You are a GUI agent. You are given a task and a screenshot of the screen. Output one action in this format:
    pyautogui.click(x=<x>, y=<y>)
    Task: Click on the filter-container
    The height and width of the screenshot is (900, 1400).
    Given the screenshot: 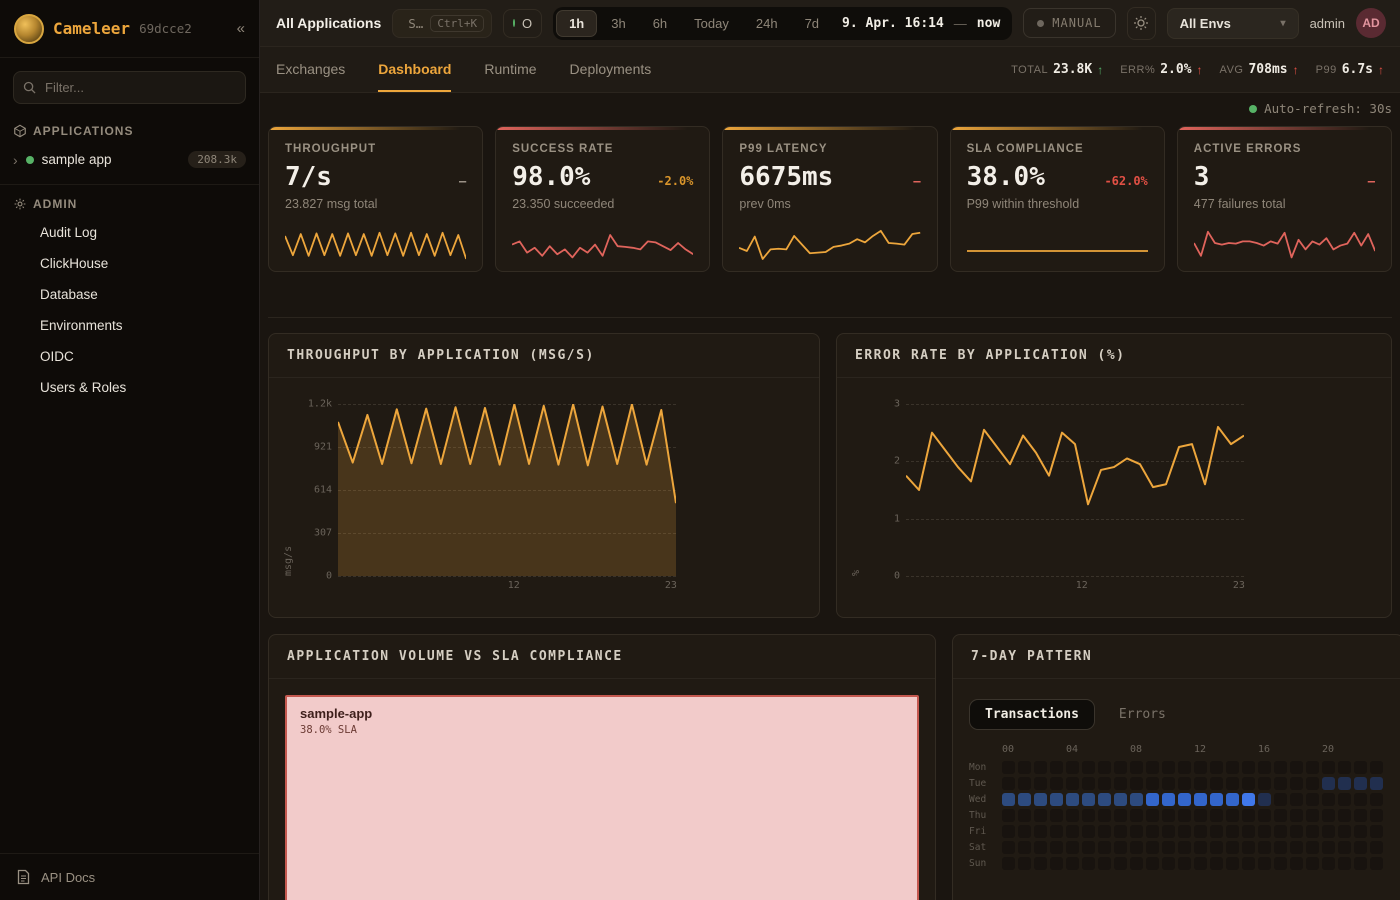 What is the action you would take?
    pyautogui.click(x=129, y=87)
    